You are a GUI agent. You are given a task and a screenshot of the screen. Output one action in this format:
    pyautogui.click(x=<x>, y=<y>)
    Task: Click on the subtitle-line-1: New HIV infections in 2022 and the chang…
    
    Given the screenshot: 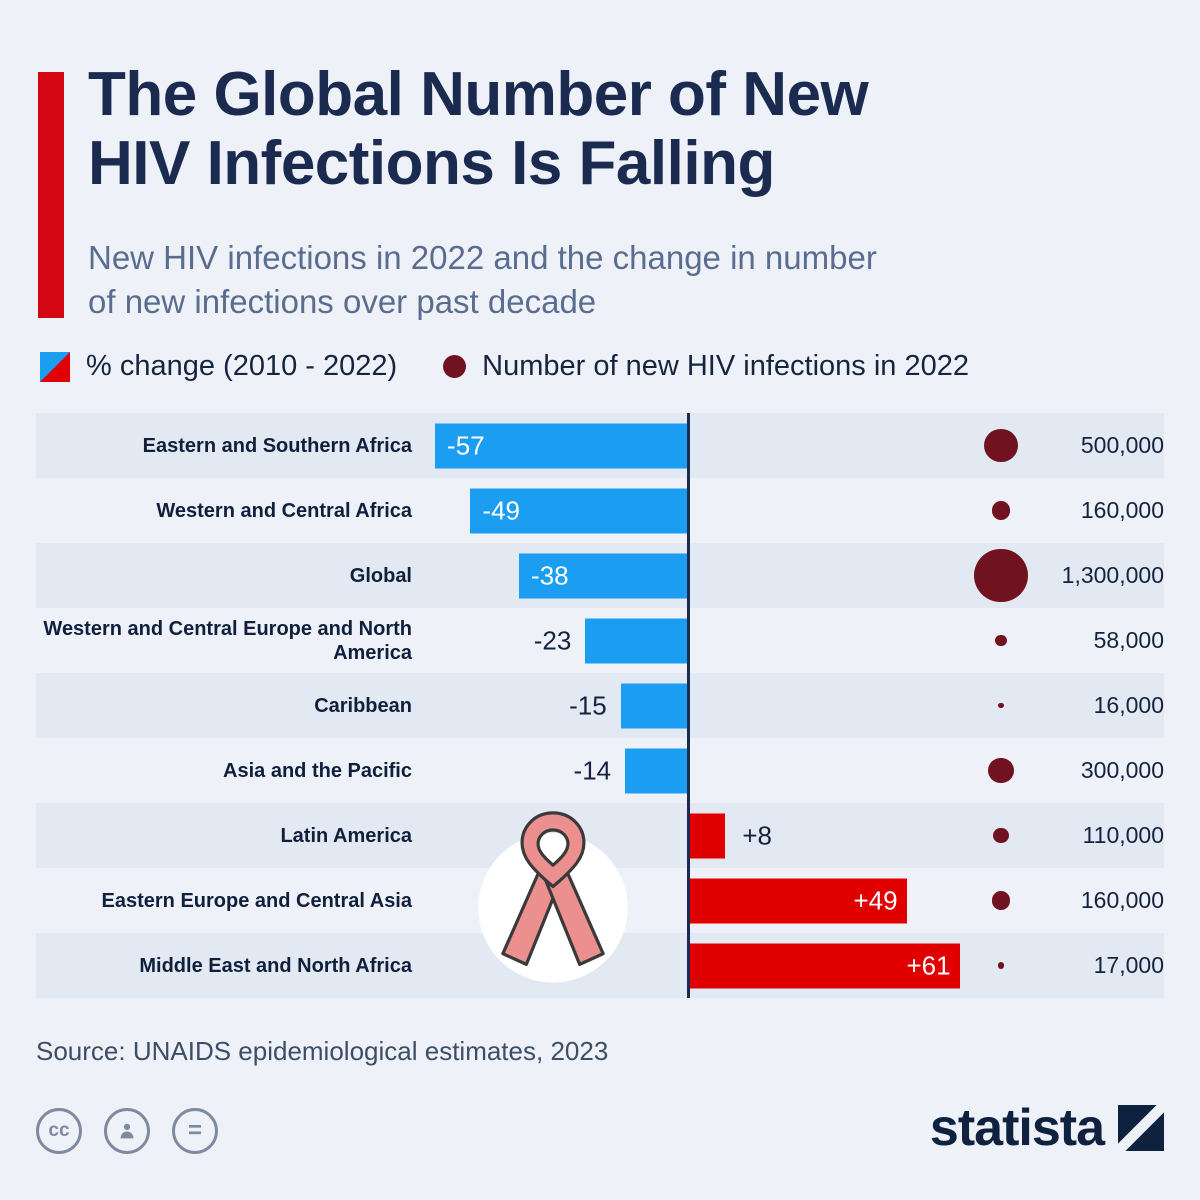 What is the action you would take?
    pyautogui.click(x=482, y=257)
    